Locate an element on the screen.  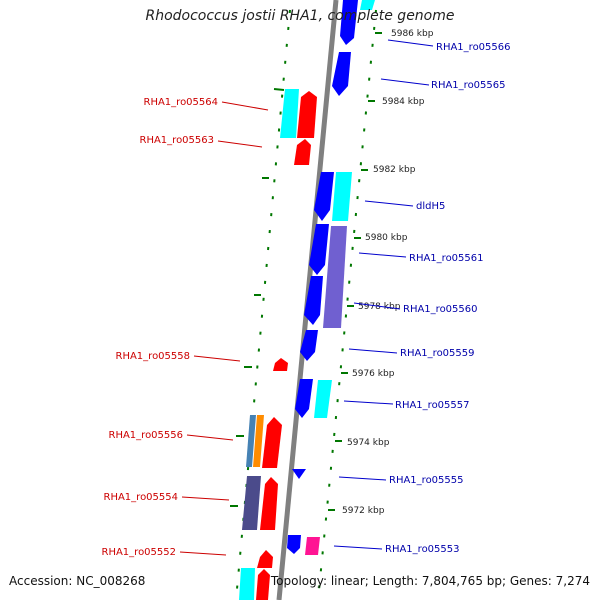
gene-ro05553b is located at coordinates (312, 546).